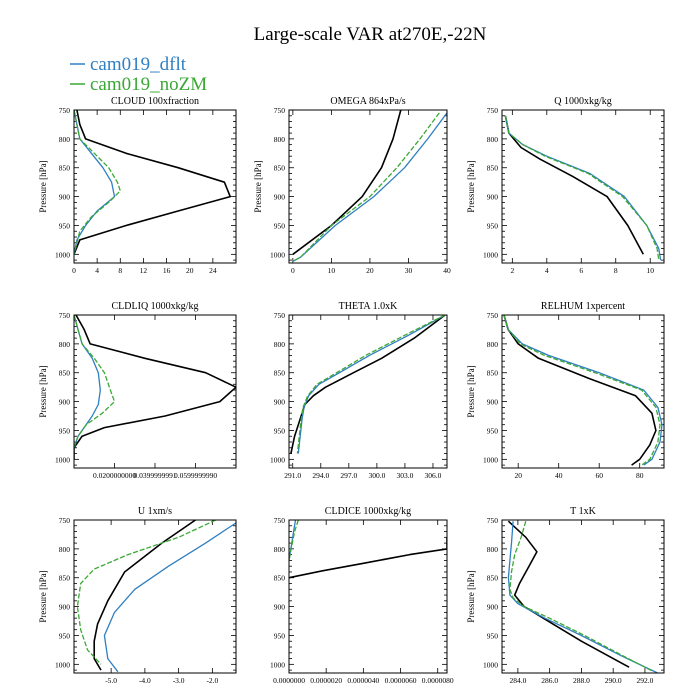 Image resolution: width=700 pixels, height=700 pixels. What do you see at coordinates (367, 101) in the screenshot?
I see `panel-title: OMEGA 864xPa/s` at bounding box center [367, 101].